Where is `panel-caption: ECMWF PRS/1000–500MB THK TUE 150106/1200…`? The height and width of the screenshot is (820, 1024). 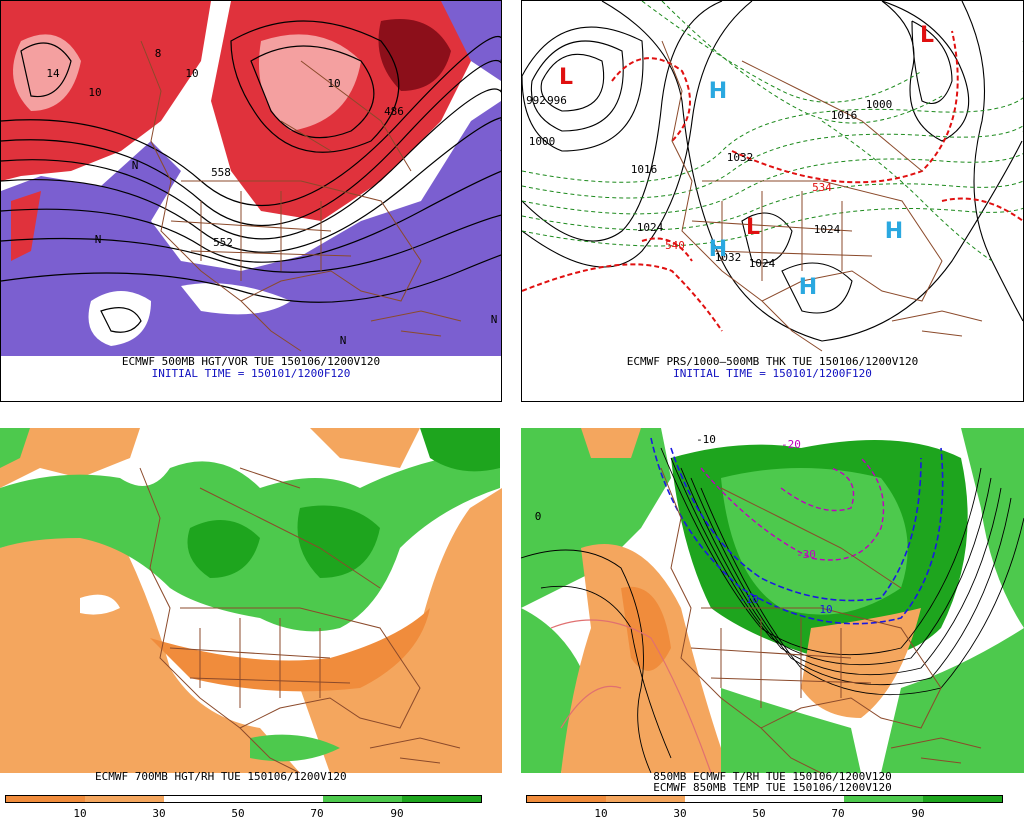 panel-caption: ECMWF PRS/1000–500MB THK TUE 150106/1200… is located at coordinates (772, 361).